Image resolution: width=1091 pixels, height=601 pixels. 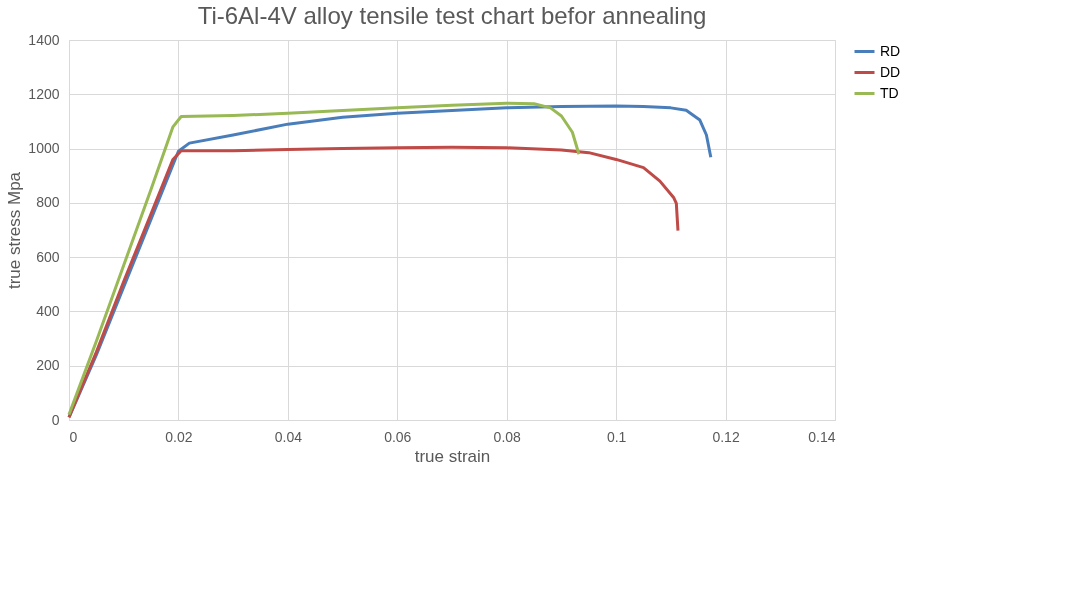 I want to click on x-tick-label: 0.04, so click(x=288, y=436).